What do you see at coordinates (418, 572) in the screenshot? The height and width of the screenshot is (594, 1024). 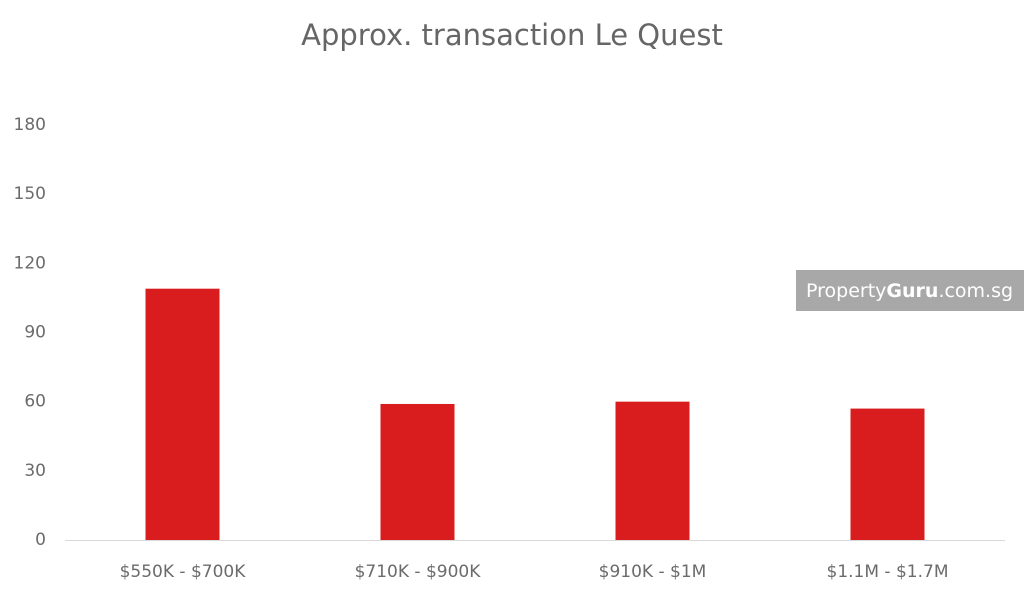 I see `x-tick-label: $710K - $900K` at bounding box center [418, 572].